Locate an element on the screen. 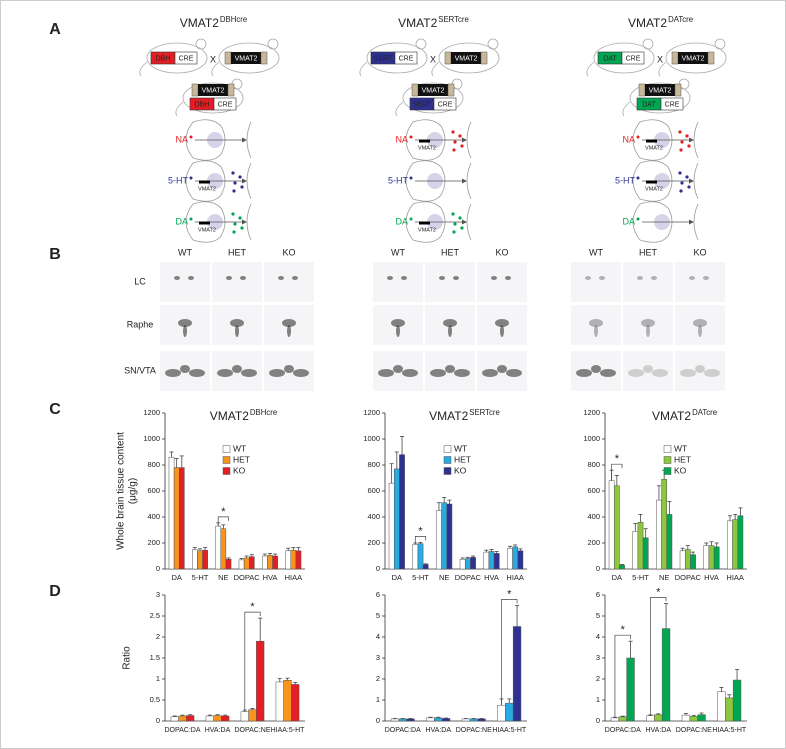 The height and width of the screenshot is (749, 786). x-tick-label: HIAA:5-HT is located at coordinates (288, 730).